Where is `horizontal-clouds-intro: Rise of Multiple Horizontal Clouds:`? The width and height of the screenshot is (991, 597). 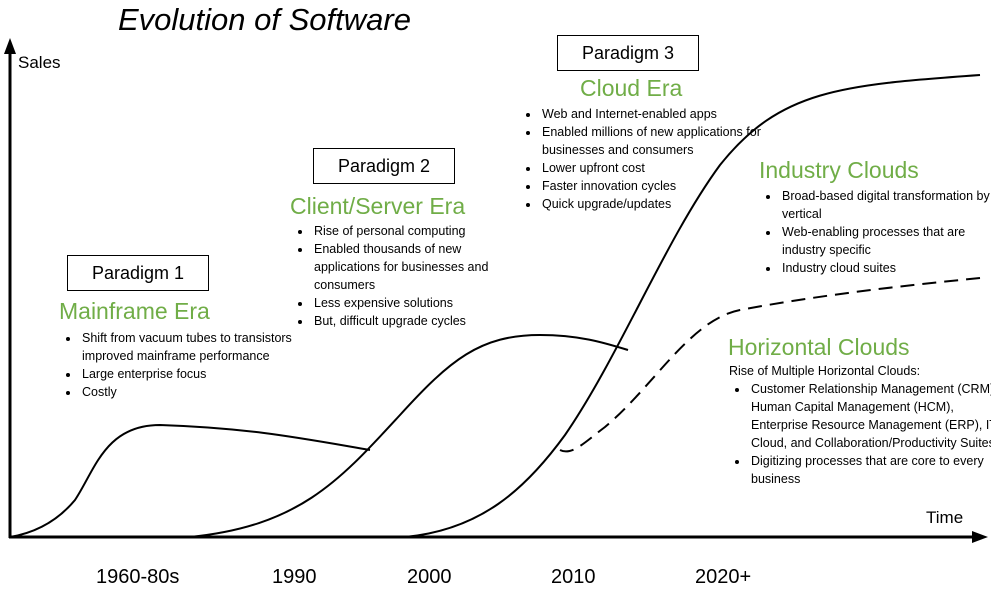 horizontal-clouds-intro: Rise of Multiple Horizontal Clouds: is located at coordinates (825, 371).